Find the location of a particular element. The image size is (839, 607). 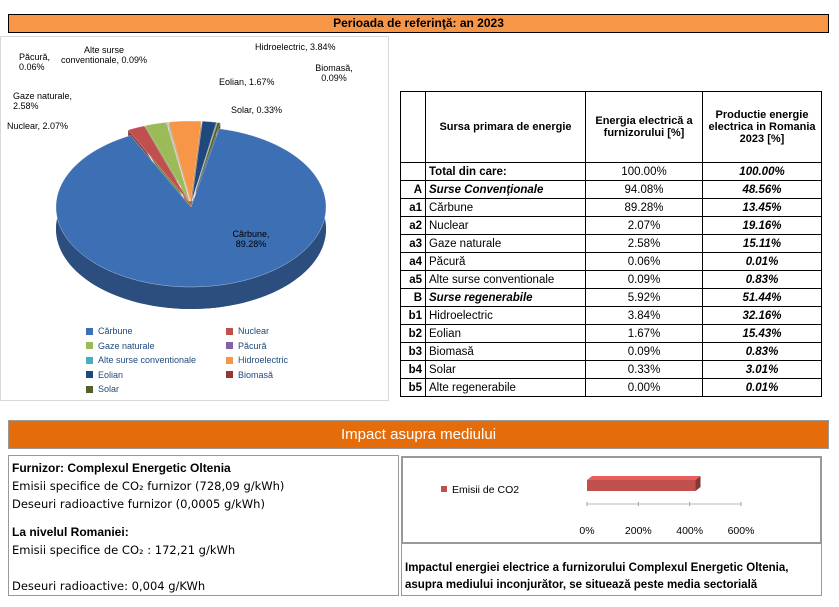

row-code: a1 is located at coordinates (413, 207).